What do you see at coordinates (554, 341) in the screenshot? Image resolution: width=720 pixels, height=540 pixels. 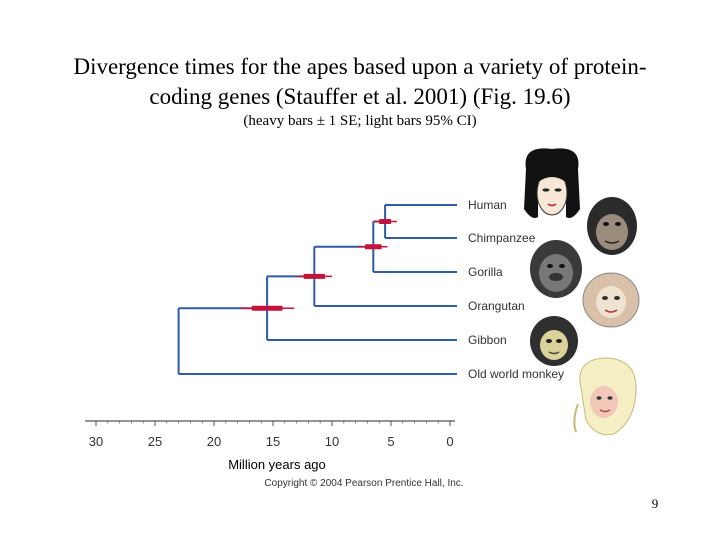 I see `gibbon-face-icon` at bounding box center [554, 341].